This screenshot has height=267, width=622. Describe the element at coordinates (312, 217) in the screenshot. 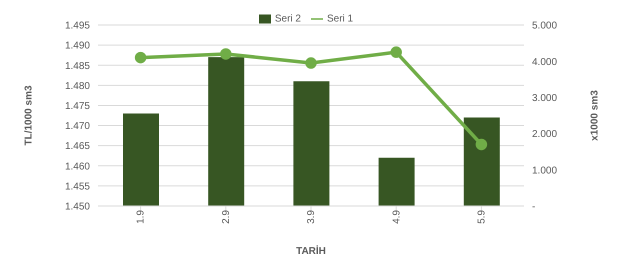

I see `x-tick-label: 3.9` at that location.